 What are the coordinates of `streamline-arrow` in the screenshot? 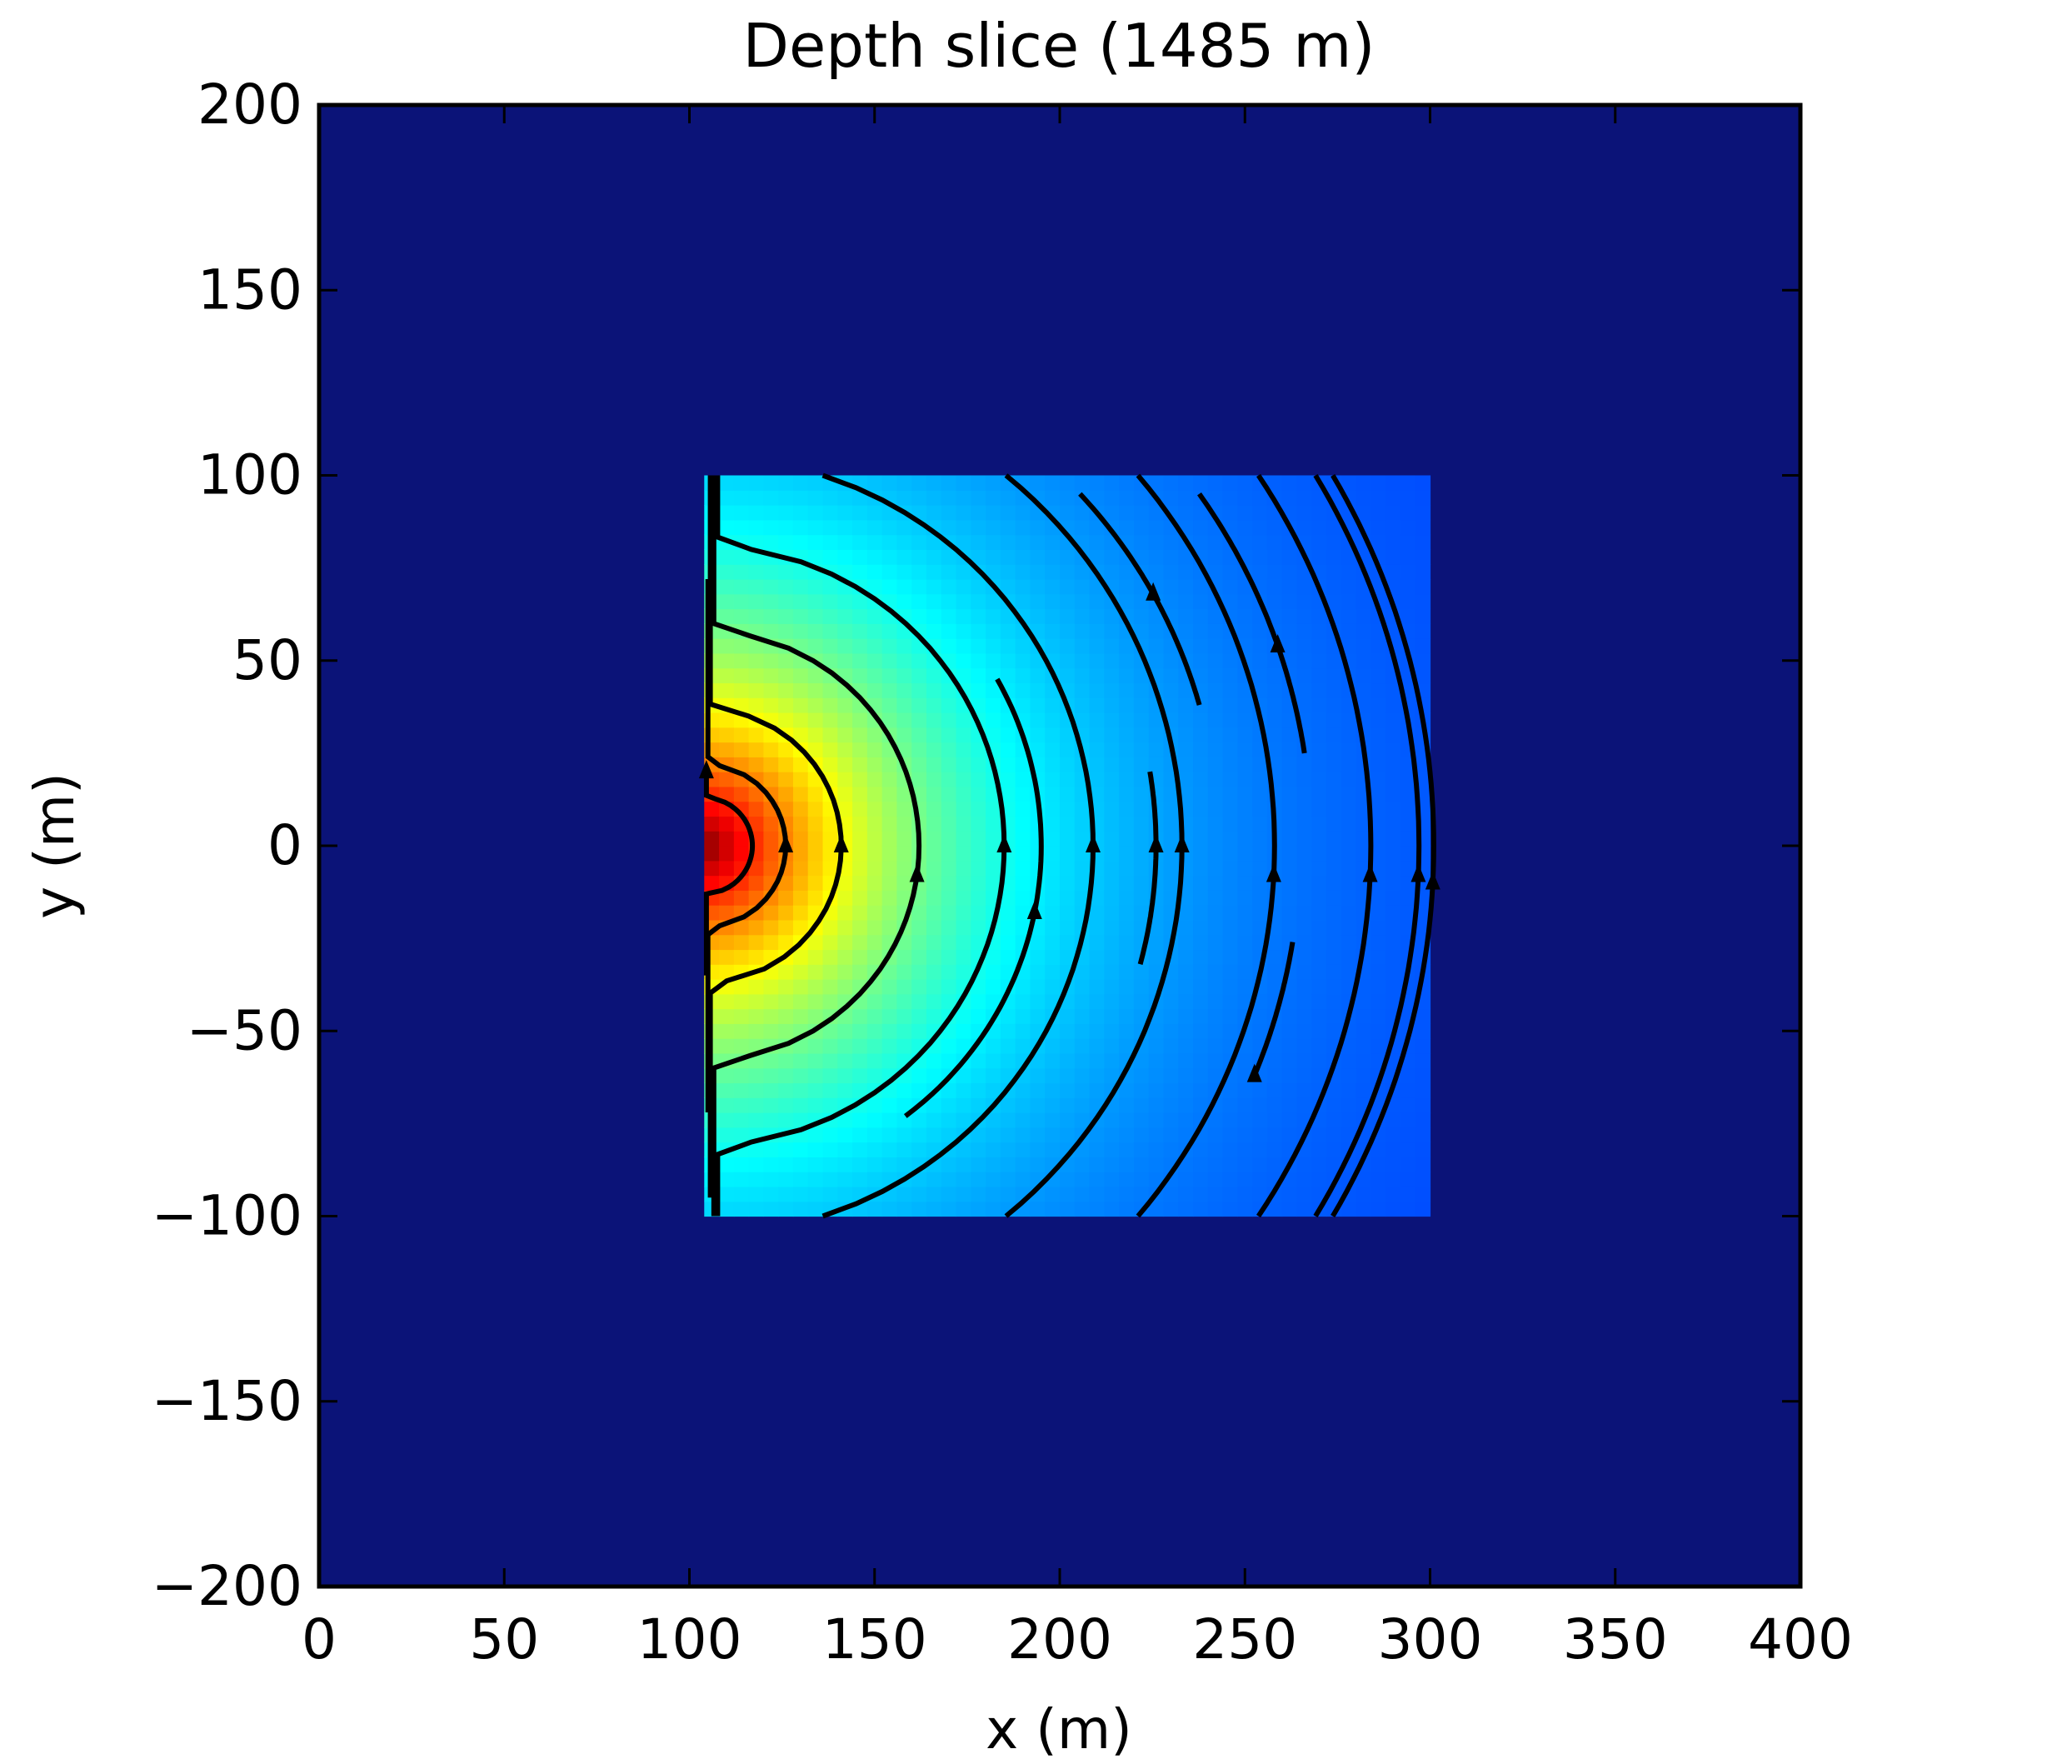 It's located at (1034, 911).